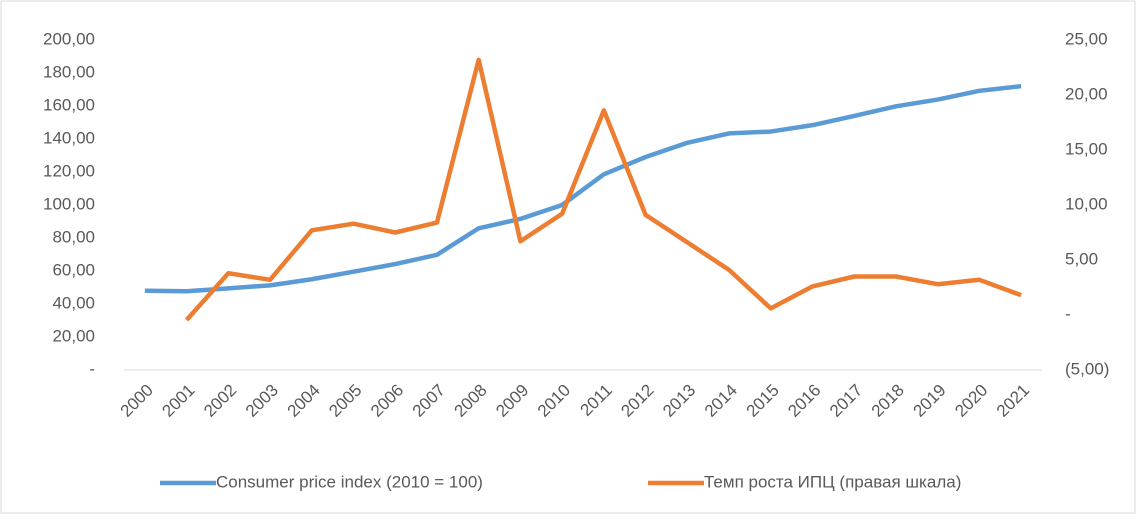  Describe the element at coordinates (73, 302) in the screenshot. I see `y-tick-label: 40,00` at that location.